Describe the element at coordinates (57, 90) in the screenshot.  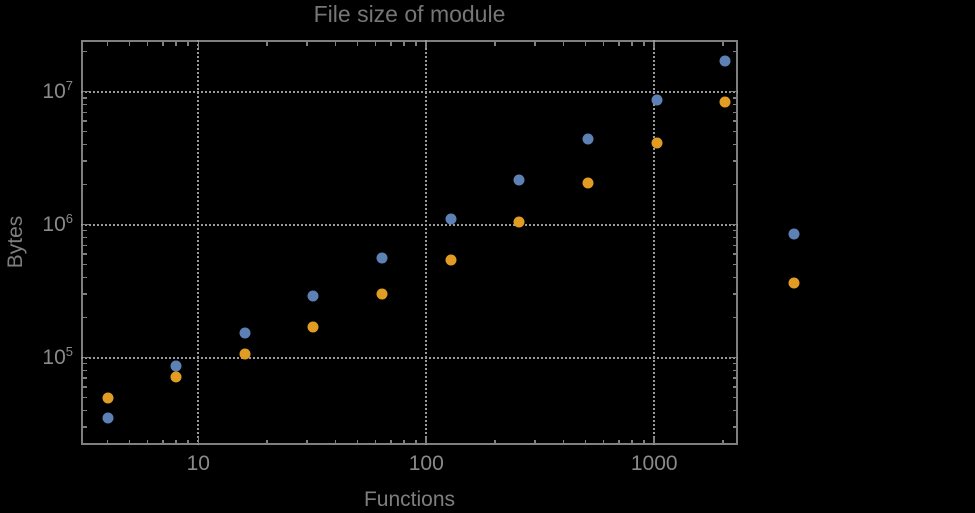
I see `y-tick-label: 10⁷` at that location.